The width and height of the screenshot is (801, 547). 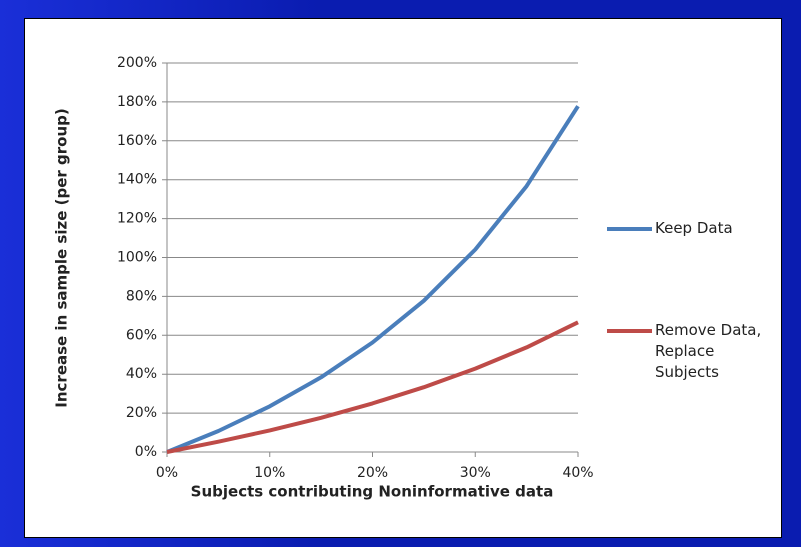 I want to click on x-tick-label: 30%, so click(x=475, y=473).